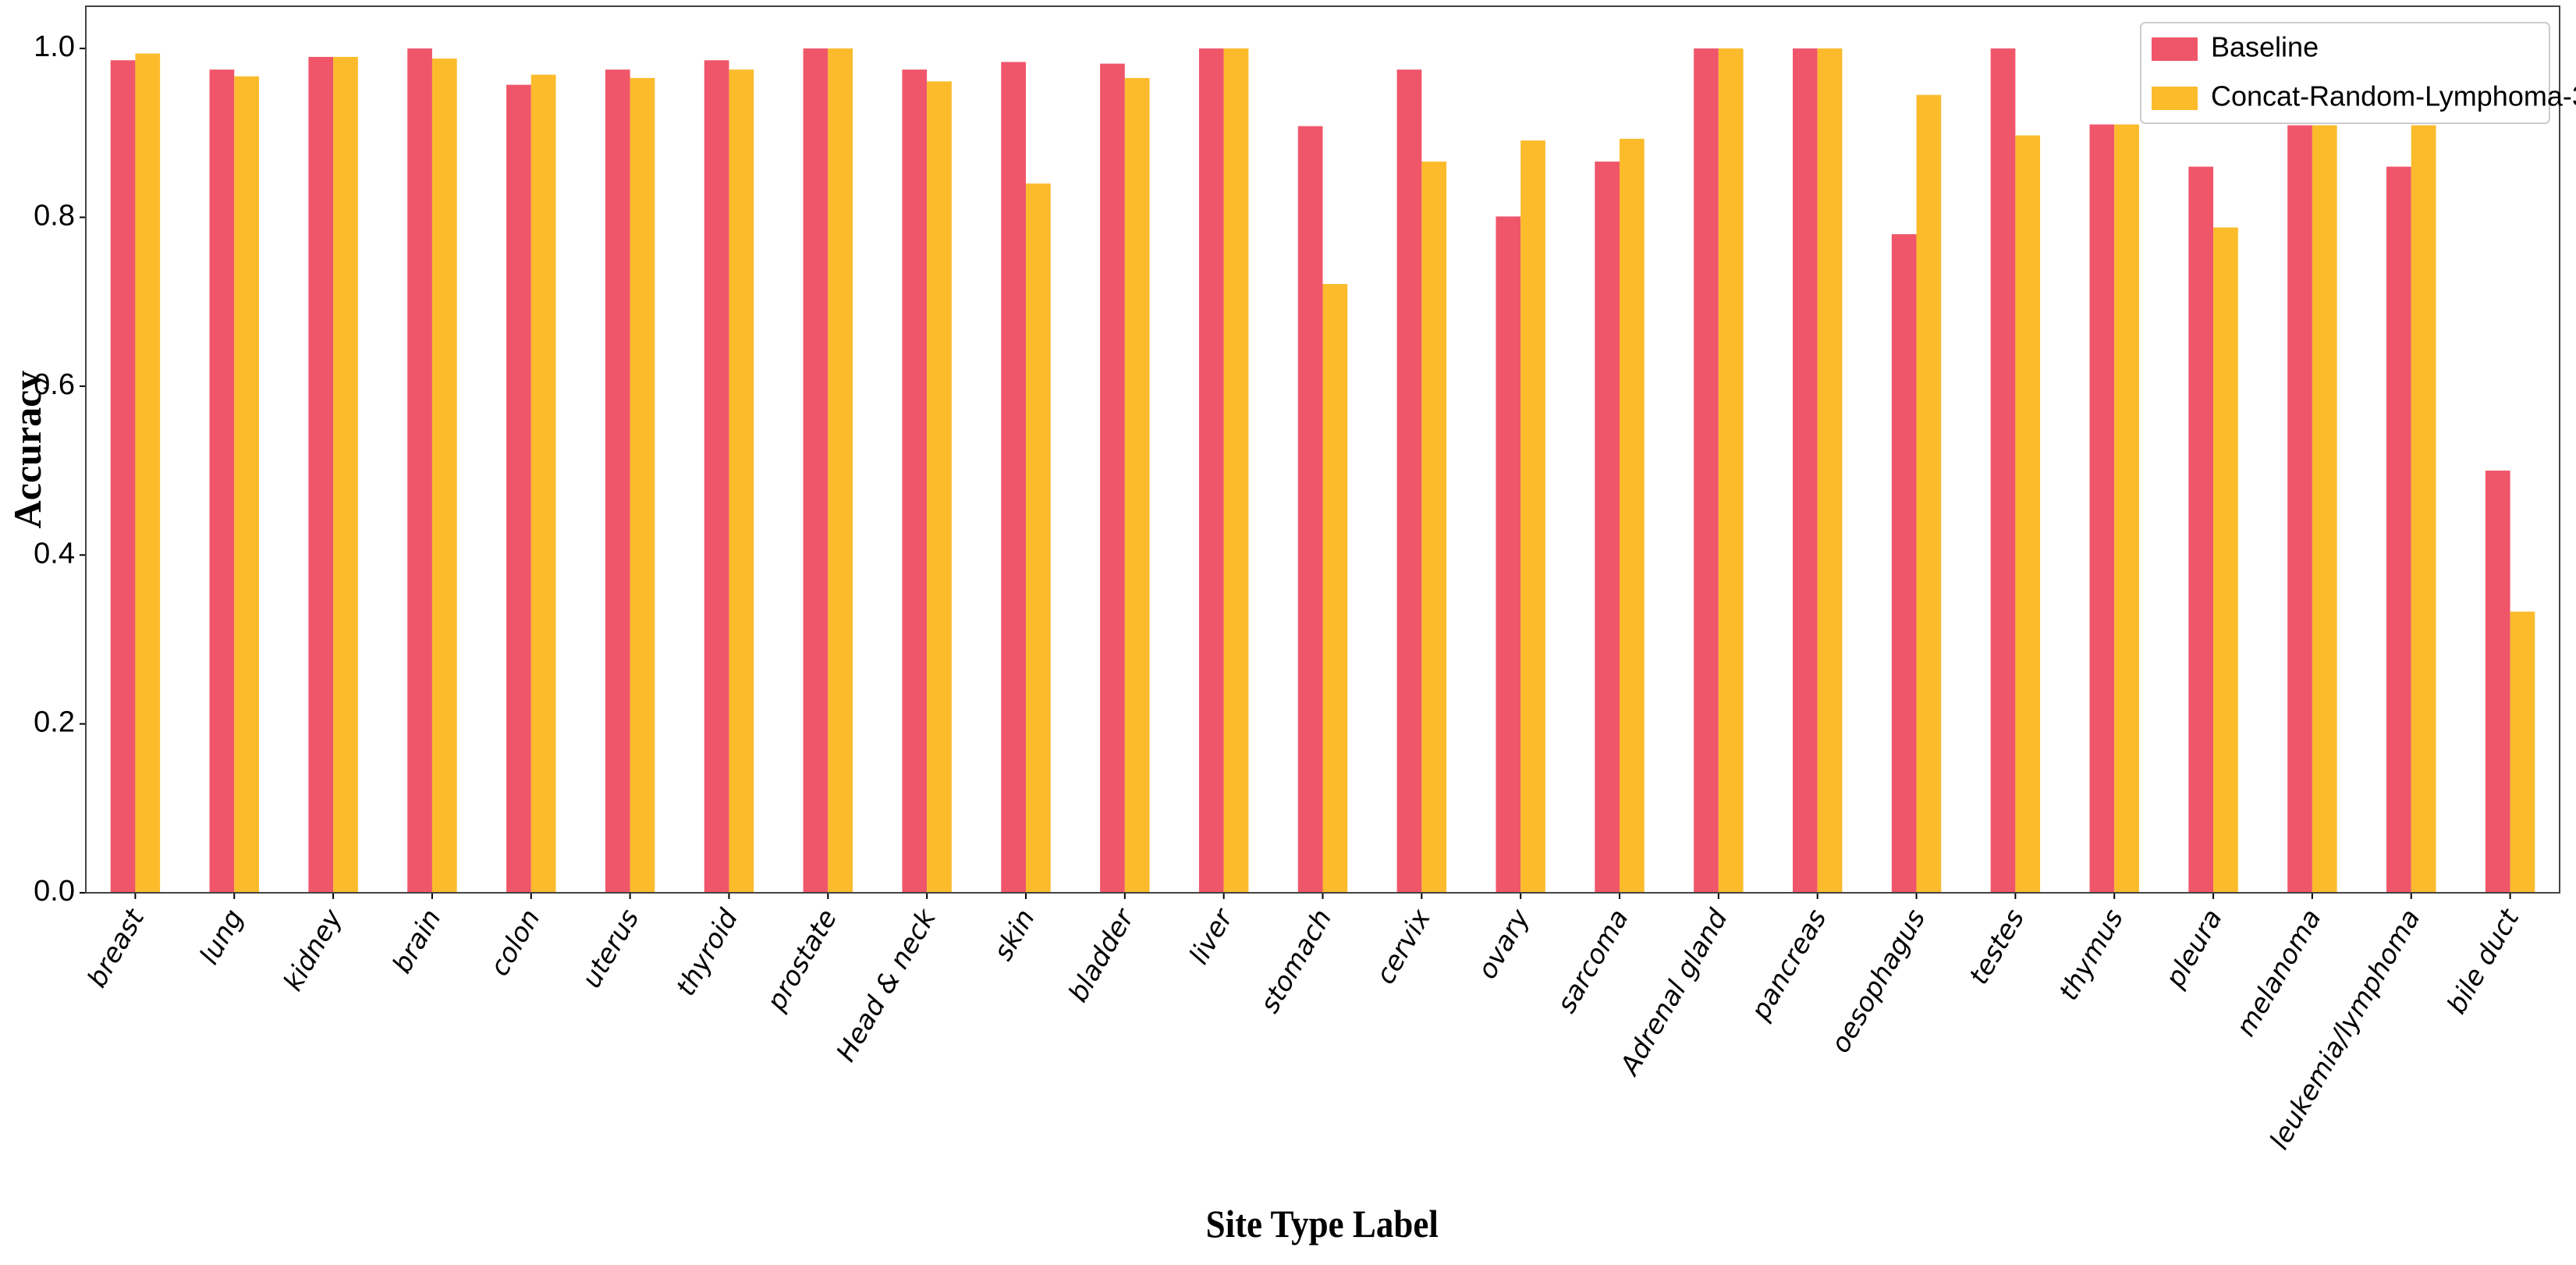 This screenshot has width=2576, height=1265. What do you see at coordinates (1211, 936) in the screenshot?
I see `x-tick-label: liver` at bounding box center [1211, 936].